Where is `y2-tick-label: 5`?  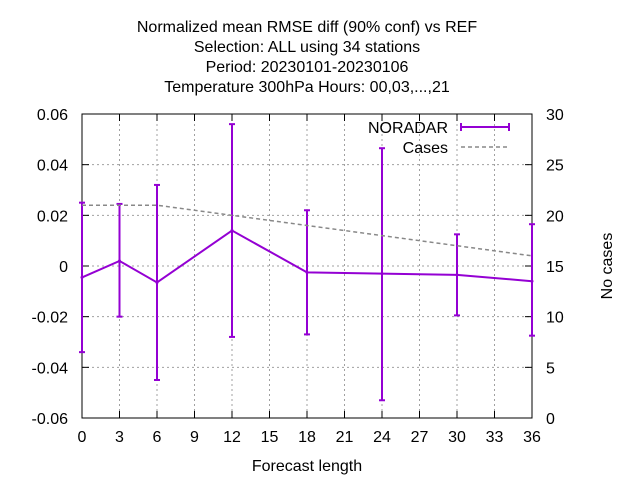 y2-tick-label: 5 is located at coordinates (550, 368).